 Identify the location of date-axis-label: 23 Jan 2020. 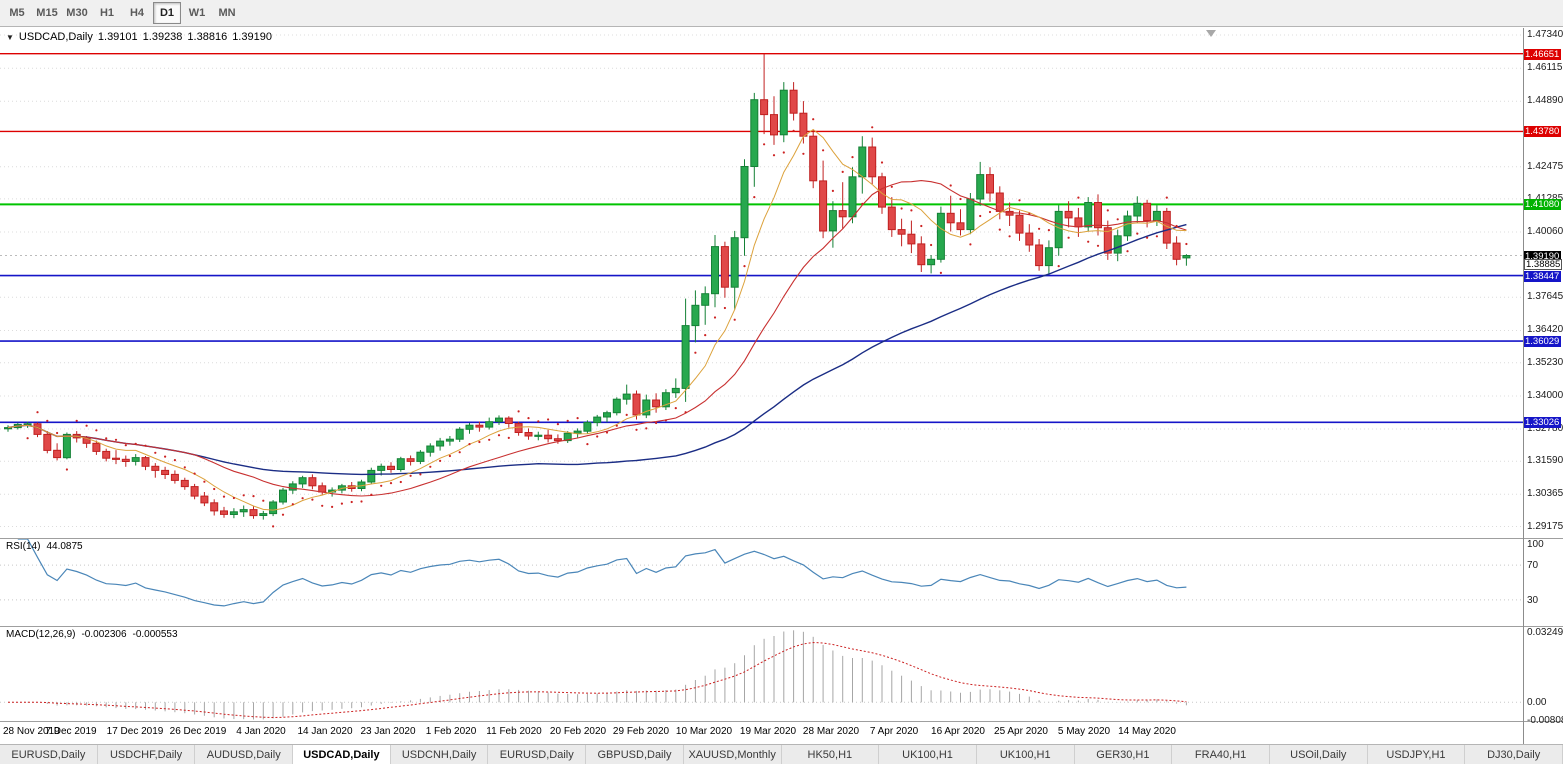
(388, 731).